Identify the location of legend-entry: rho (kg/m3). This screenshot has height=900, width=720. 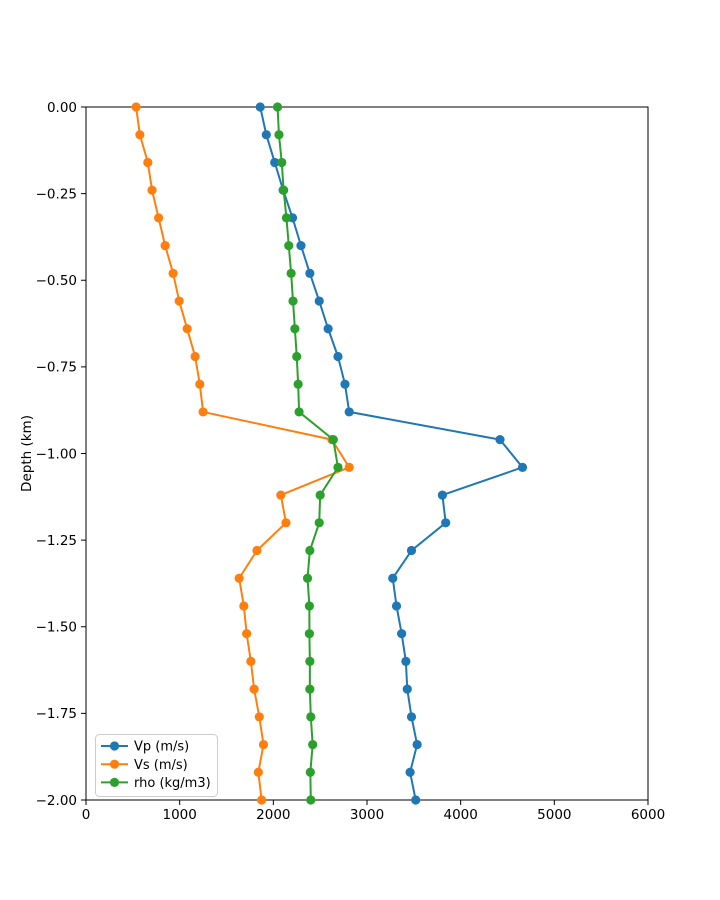
(156, 783).